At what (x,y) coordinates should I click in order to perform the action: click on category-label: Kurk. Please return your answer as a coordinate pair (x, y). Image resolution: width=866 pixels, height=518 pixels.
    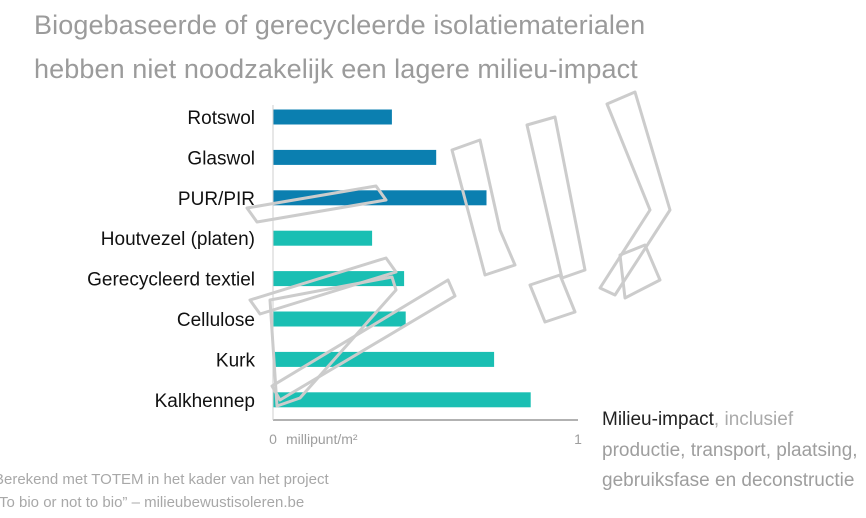
    Looking at the image, I should click on (236, 360).